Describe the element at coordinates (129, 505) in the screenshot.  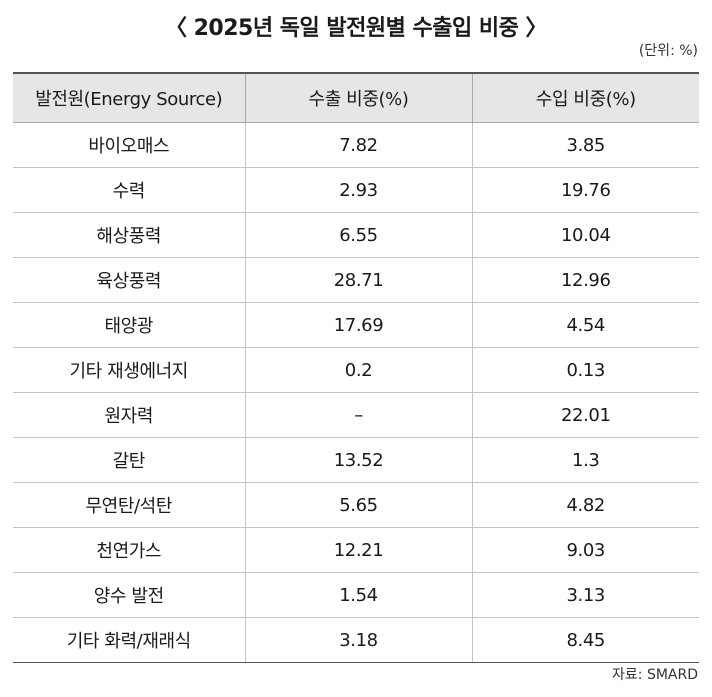
I see `energy-source-cell: 무연탄/석탄` at that location.